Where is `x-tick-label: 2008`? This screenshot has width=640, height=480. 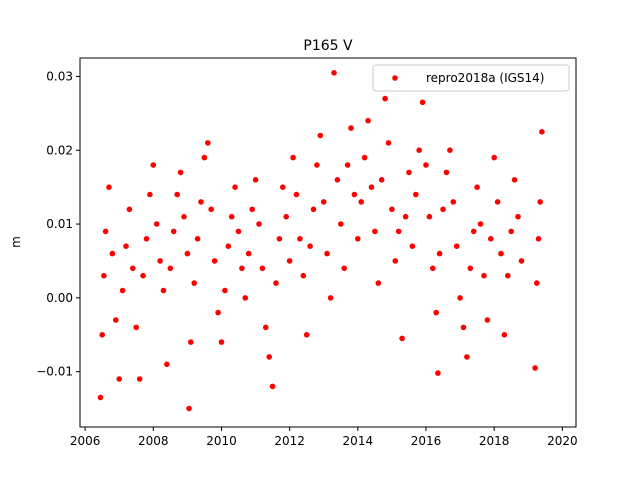 x-tick-label: 2008 is located at coordinates (153, 441).